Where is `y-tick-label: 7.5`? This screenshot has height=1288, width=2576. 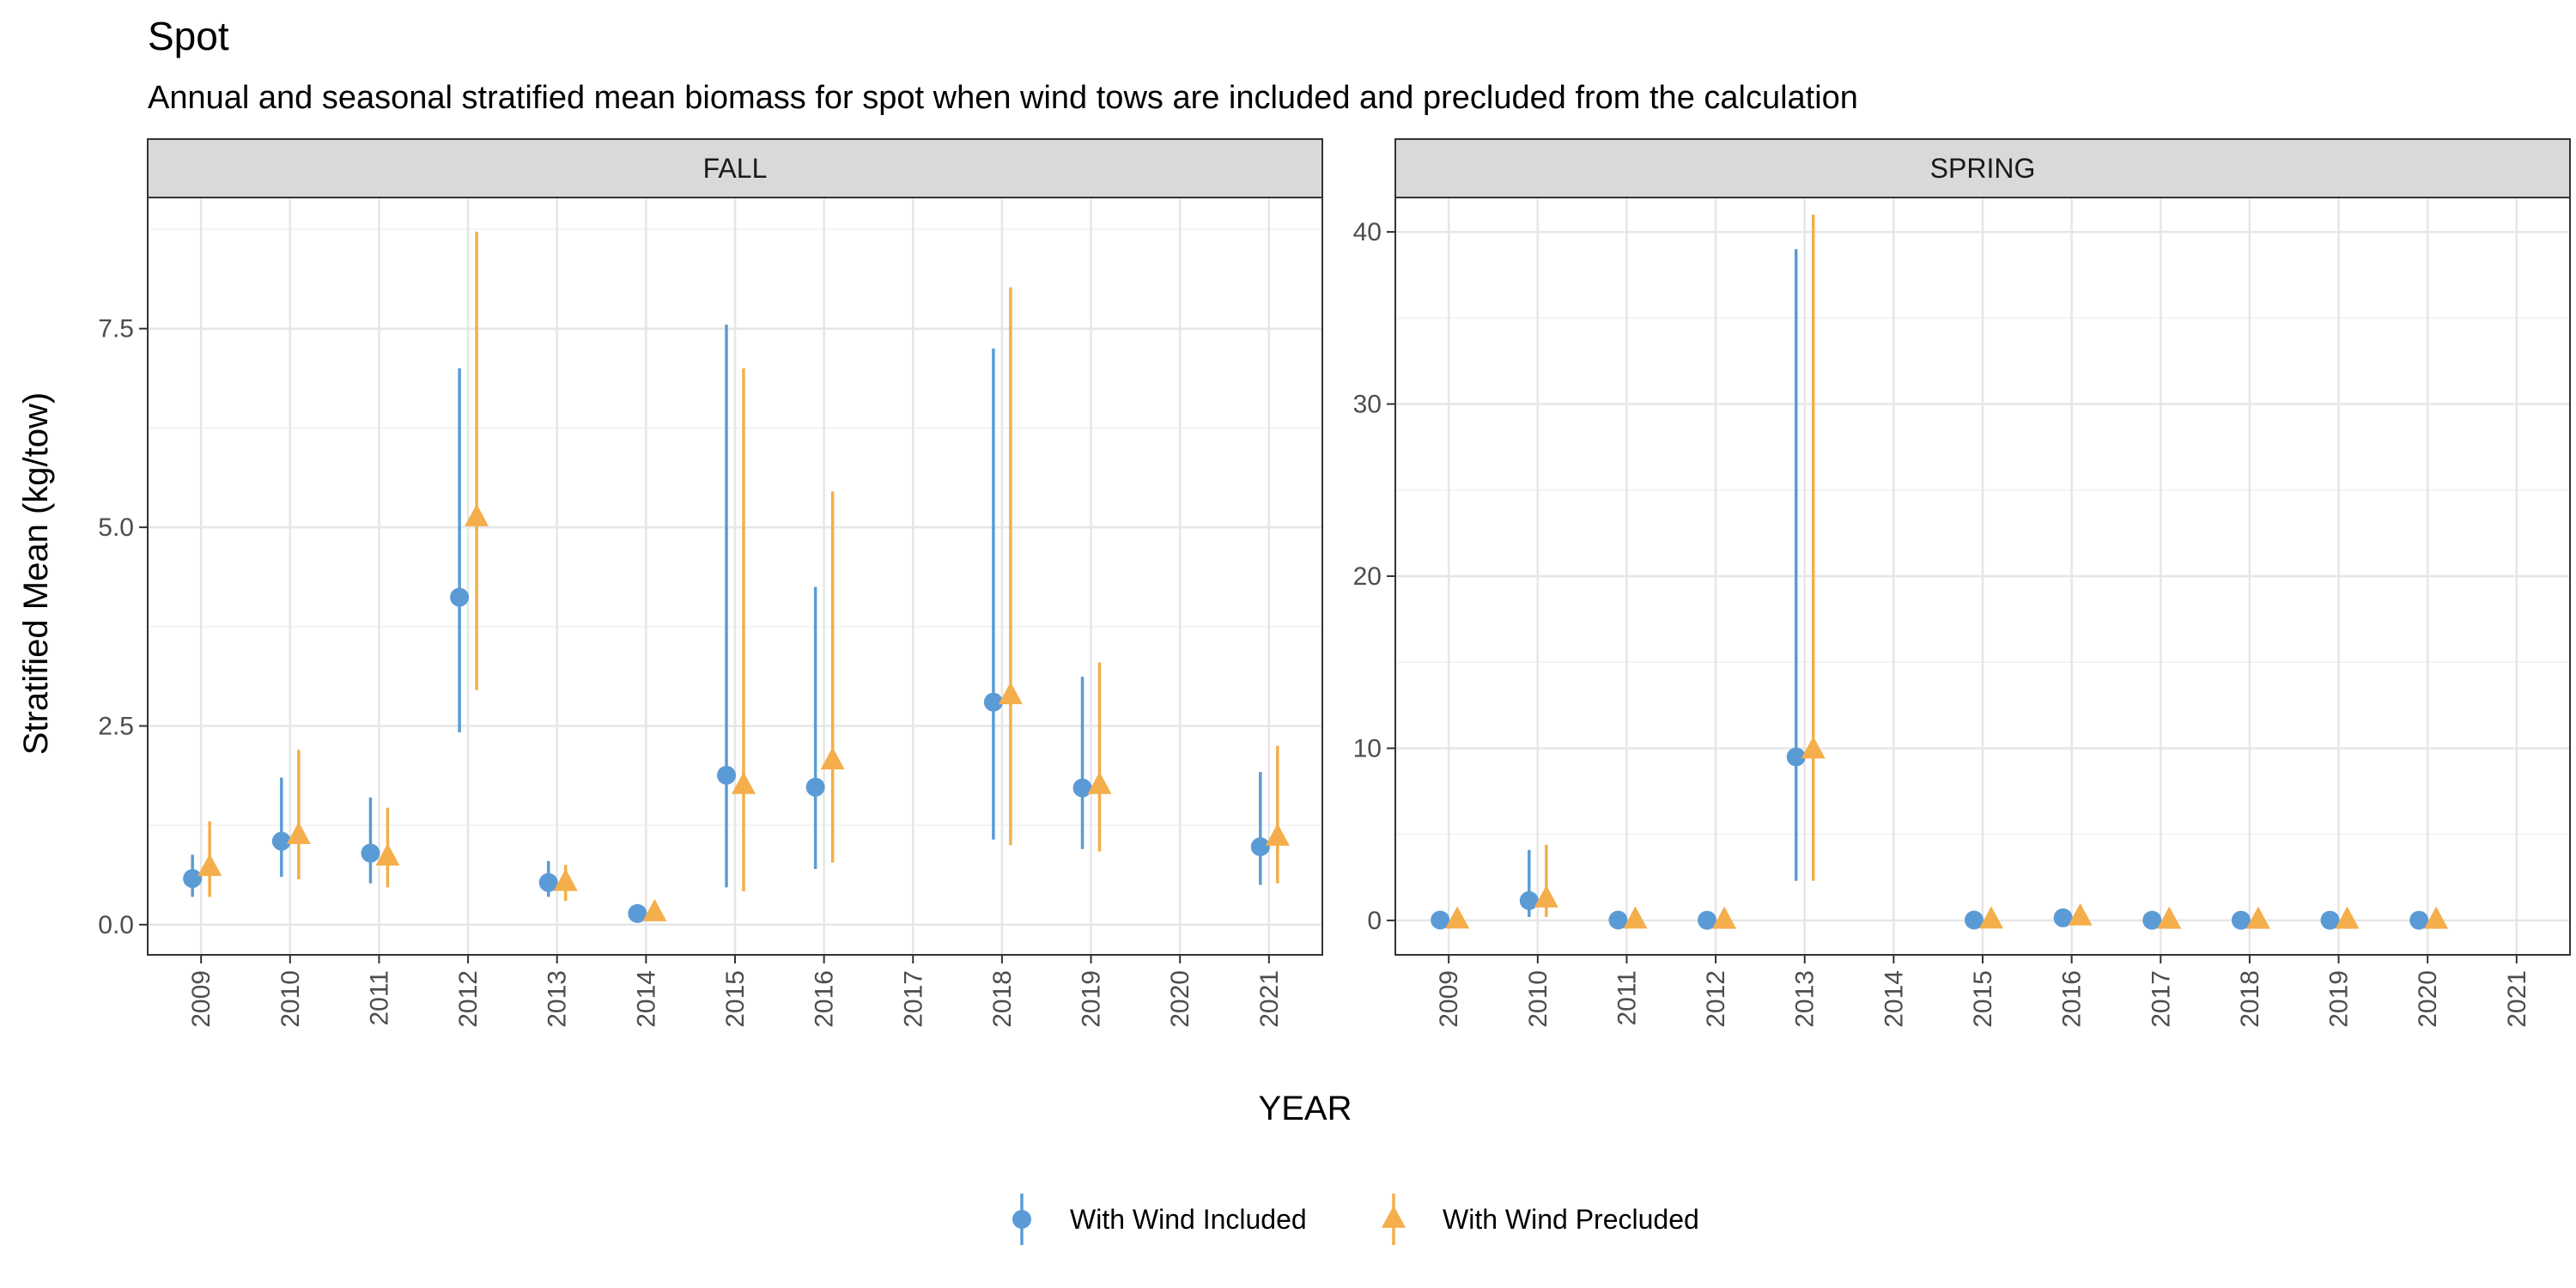 y-tick-label: 7.5 is located at coordinates (116, 329).